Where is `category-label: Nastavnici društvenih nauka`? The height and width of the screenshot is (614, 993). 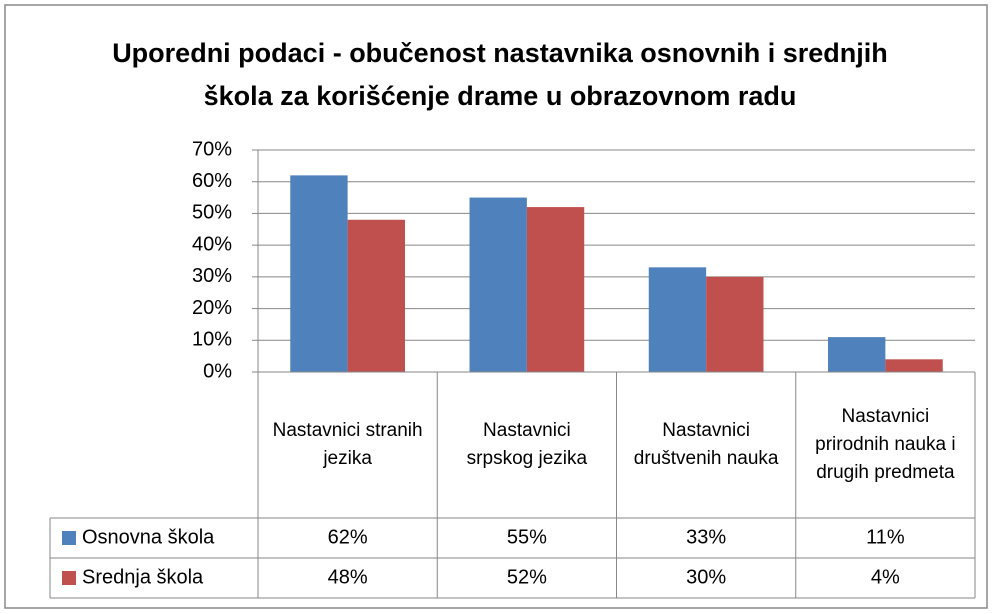 category-label: Nastavnici društvenih nauka is located at coordinates (706, 444).